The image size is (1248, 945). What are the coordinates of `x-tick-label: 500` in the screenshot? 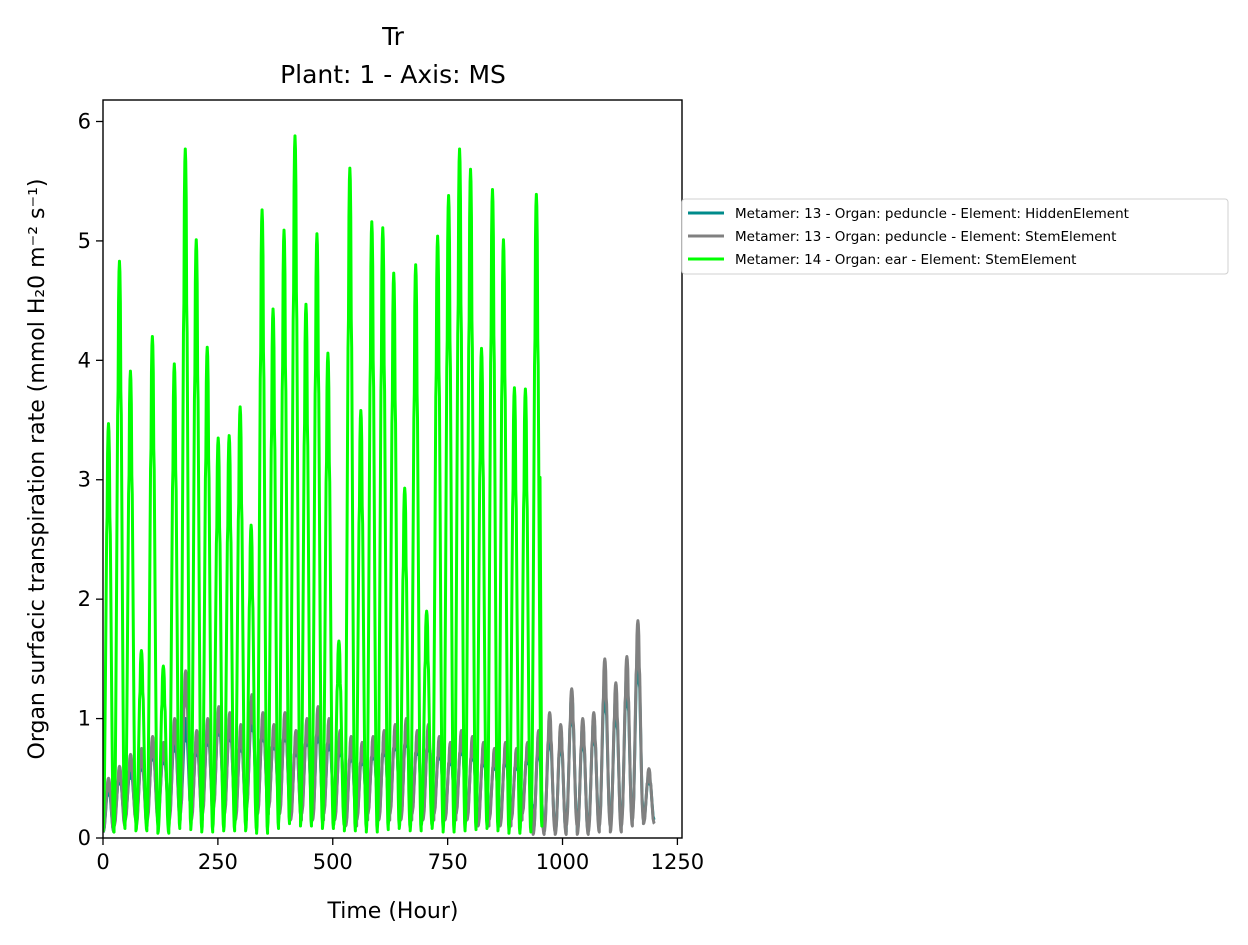 It's located at (333, 862).